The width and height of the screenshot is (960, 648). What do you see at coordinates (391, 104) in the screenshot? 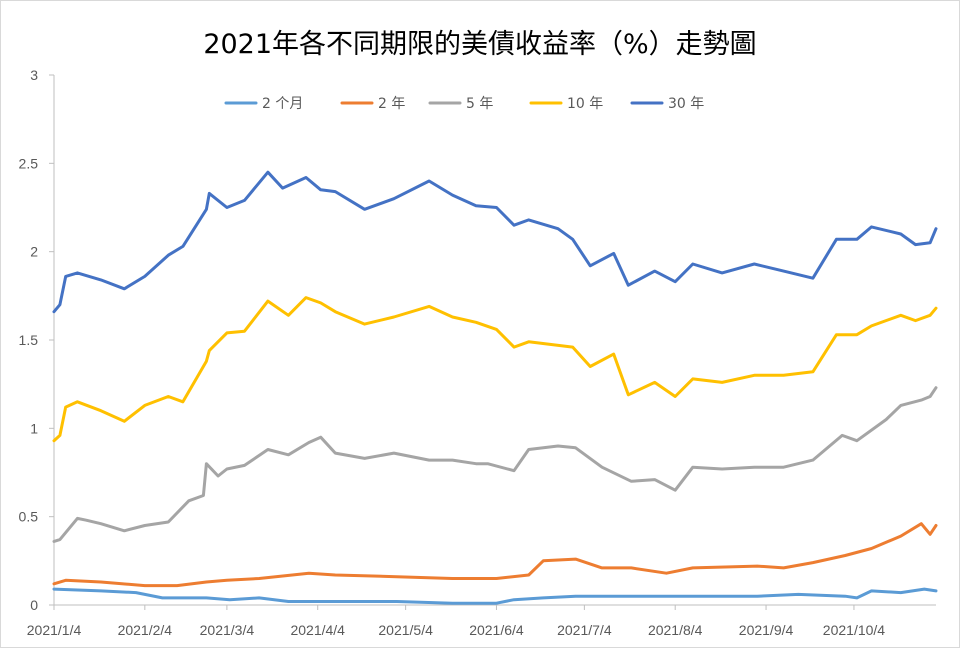
I see `legend-label: 2 年` at bounding box center [391, 104].